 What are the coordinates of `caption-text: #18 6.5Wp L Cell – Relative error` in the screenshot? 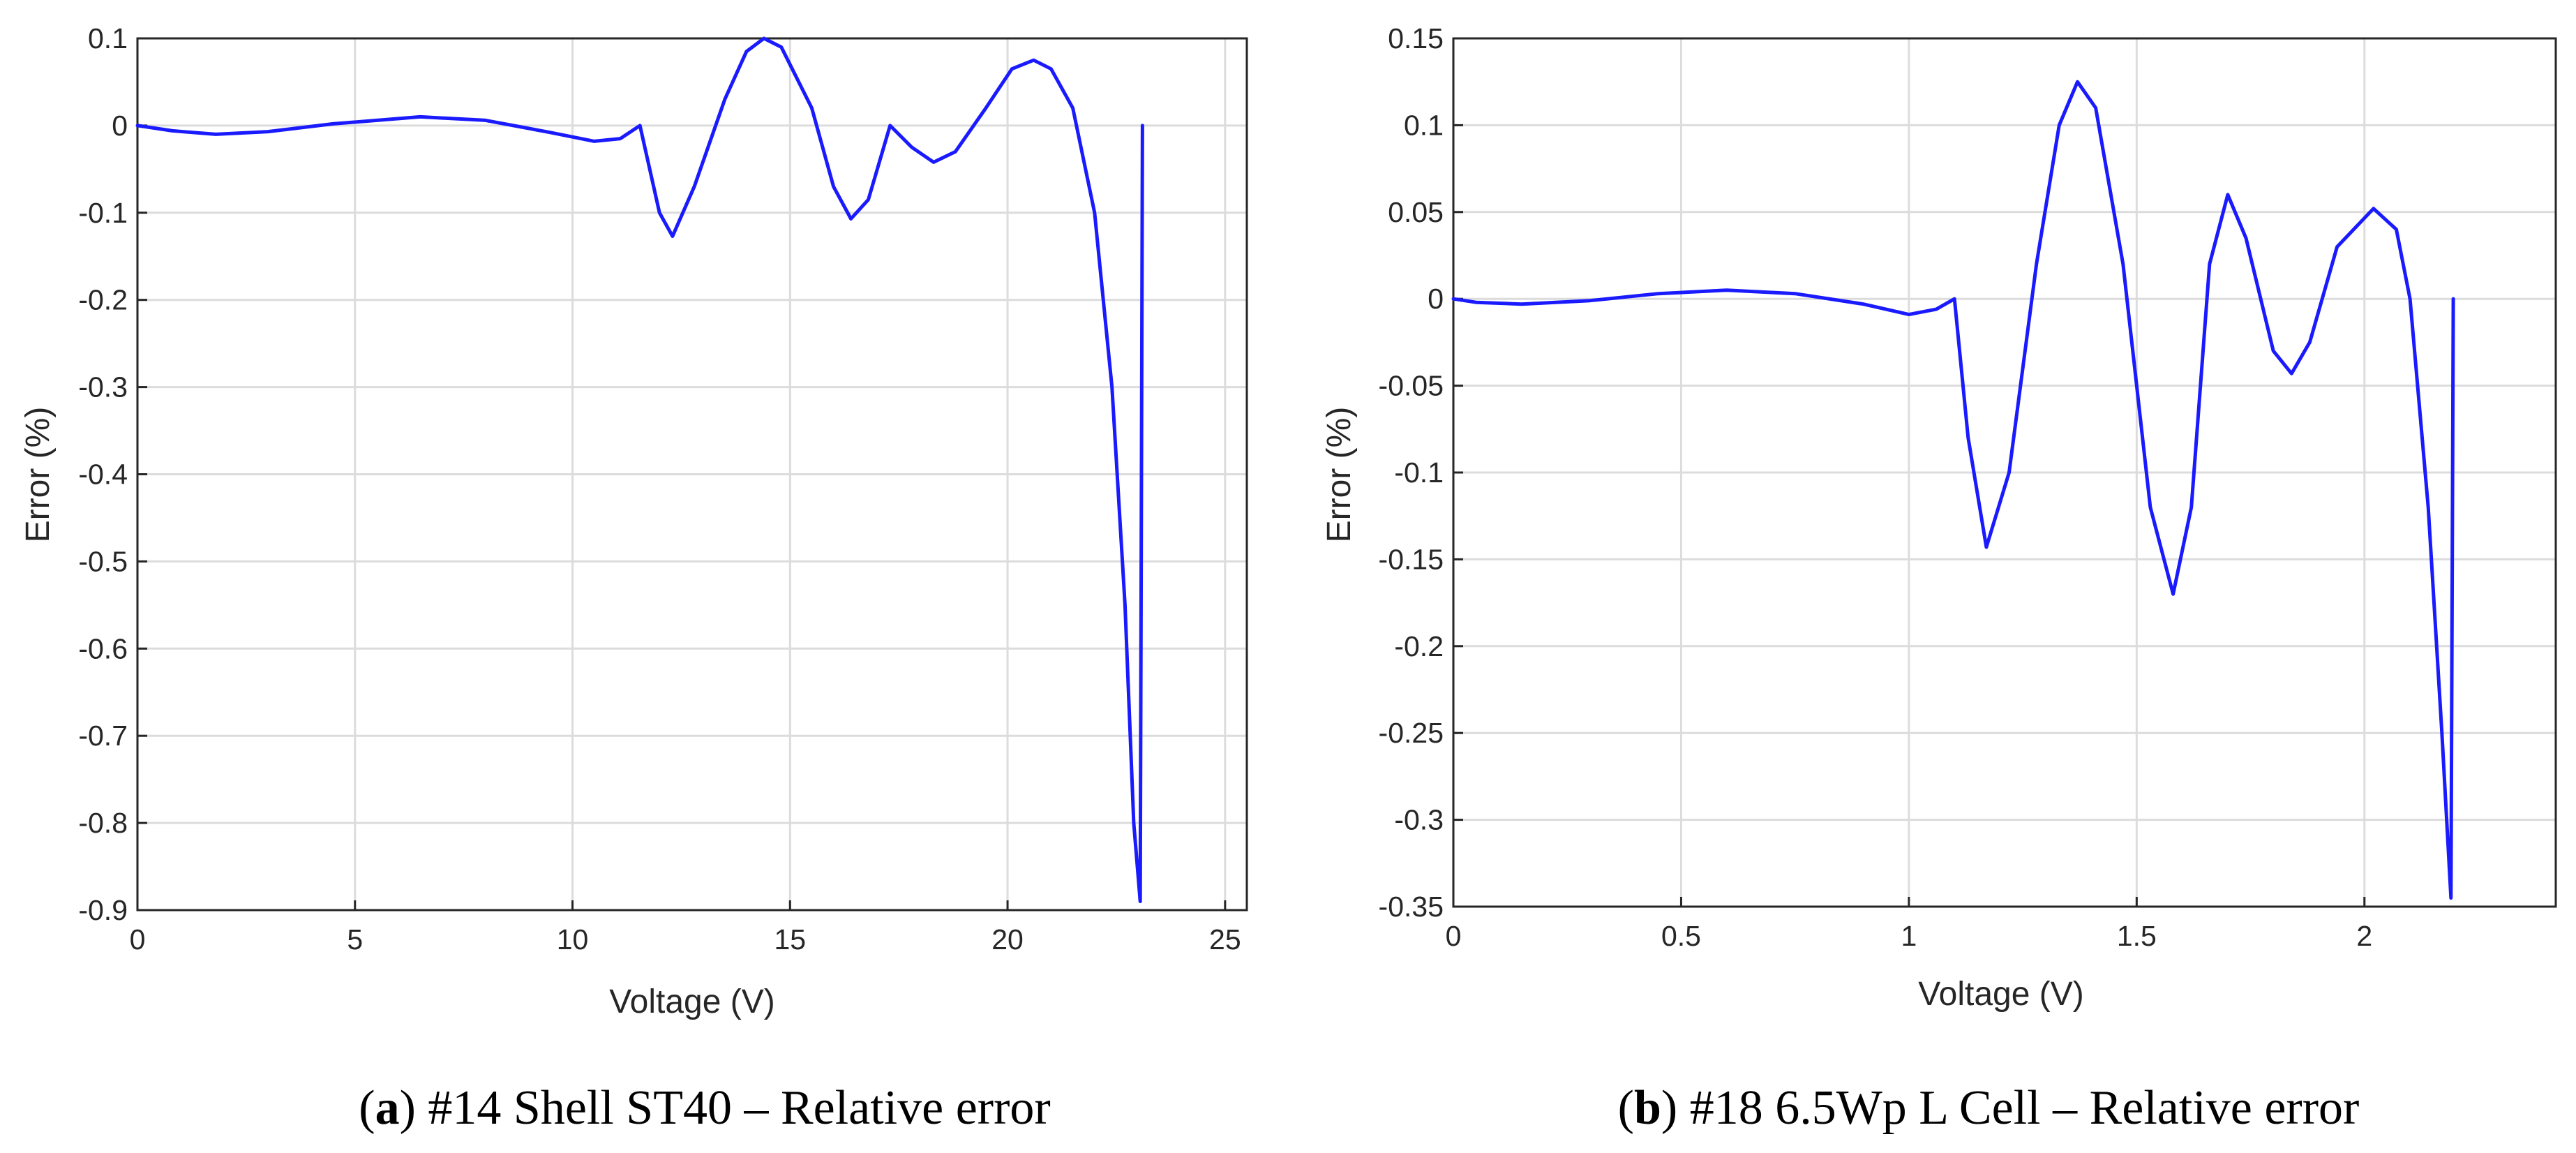 It's located at (2025, 1108).